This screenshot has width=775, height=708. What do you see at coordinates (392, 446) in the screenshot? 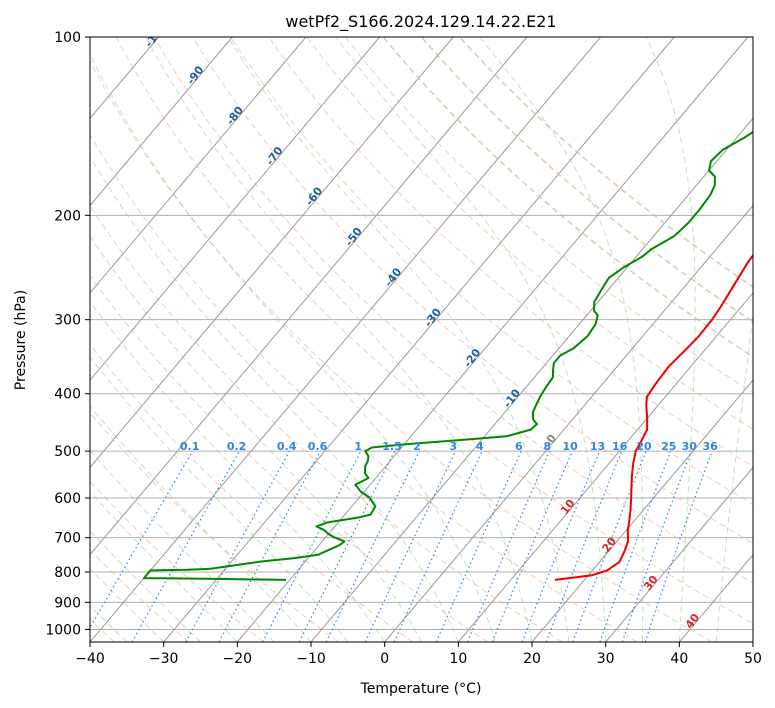
I see `mixing-ratio-label: 1.5` at bounding box center [392, 446].